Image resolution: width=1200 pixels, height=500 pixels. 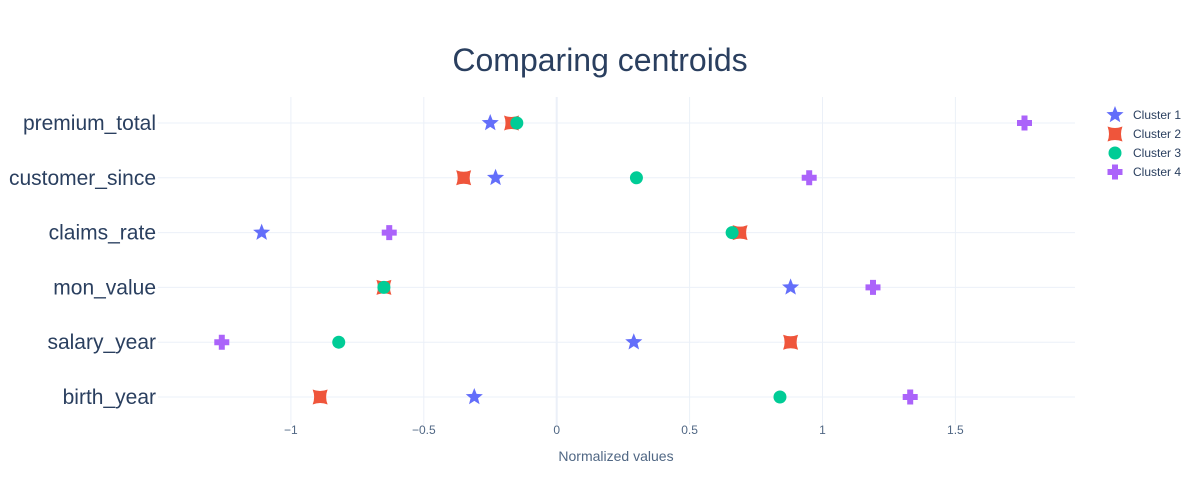 I want to click on legend-item-cluster-3: Cluster 3, so click(x=1145, y=153).